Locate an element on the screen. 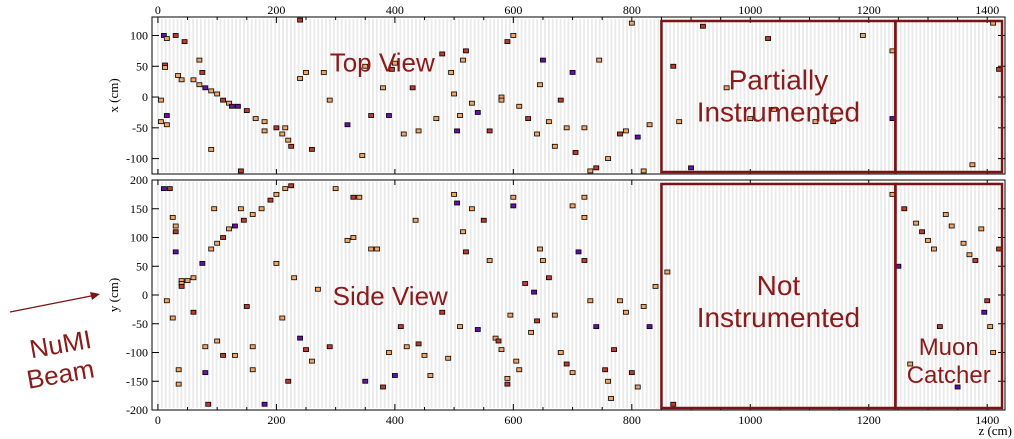  beam-arrow-head is located at coordinates (95, 296).